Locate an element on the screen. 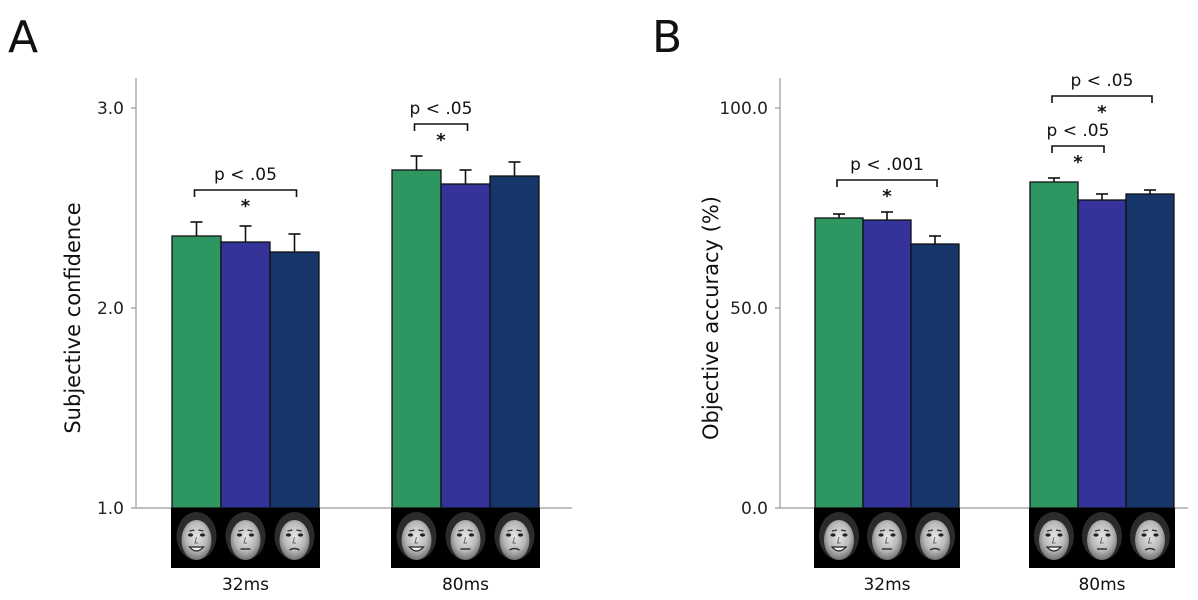 The height and width of the screenshot is (600, 1198). y-tick-label: 3.0 is located at coordinates (110, 109).